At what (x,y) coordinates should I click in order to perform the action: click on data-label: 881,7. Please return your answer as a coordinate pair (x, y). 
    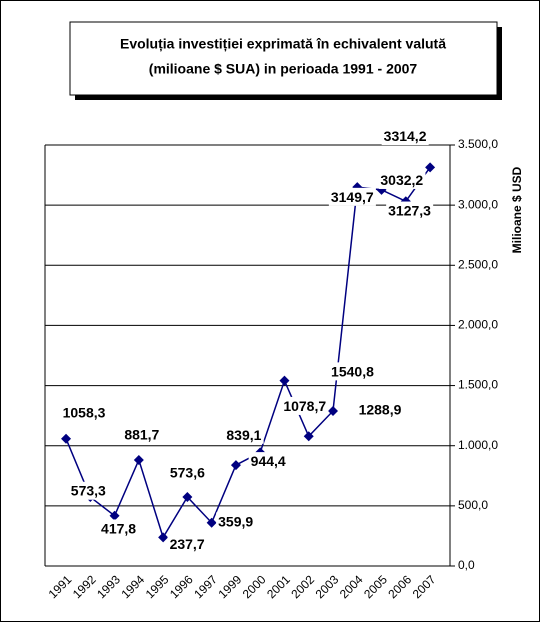
    Looking at the image, I should click on (141, 435).